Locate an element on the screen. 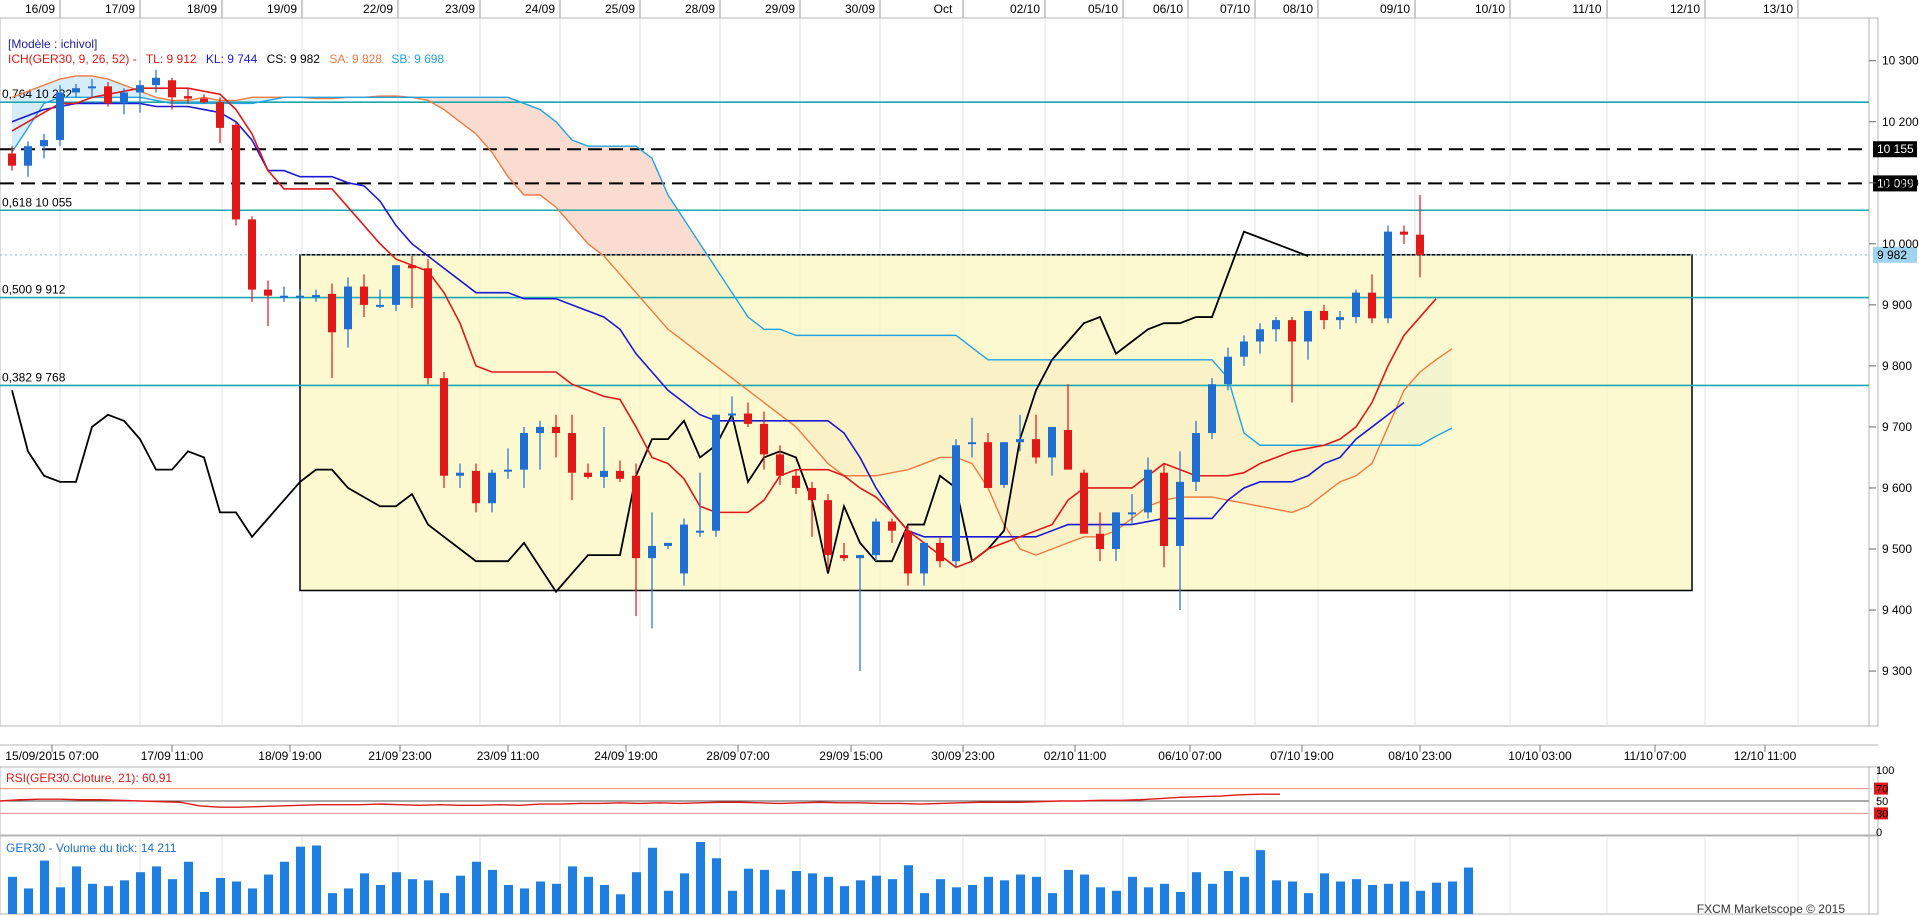 Image resolution: width=1919 pixels, height=916 pixels. price-tick-label: 9 400 is located at coordinates (1897, 610).